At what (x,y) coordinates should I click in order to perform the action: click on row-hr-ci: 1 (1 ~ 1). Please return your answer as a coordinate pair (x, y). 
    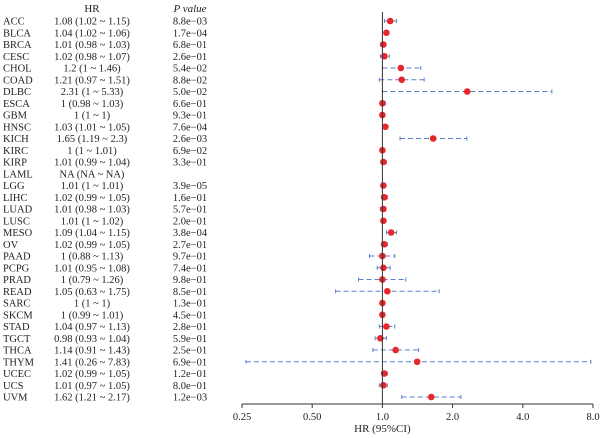
    Looking at the image, I should click on (92, 304).